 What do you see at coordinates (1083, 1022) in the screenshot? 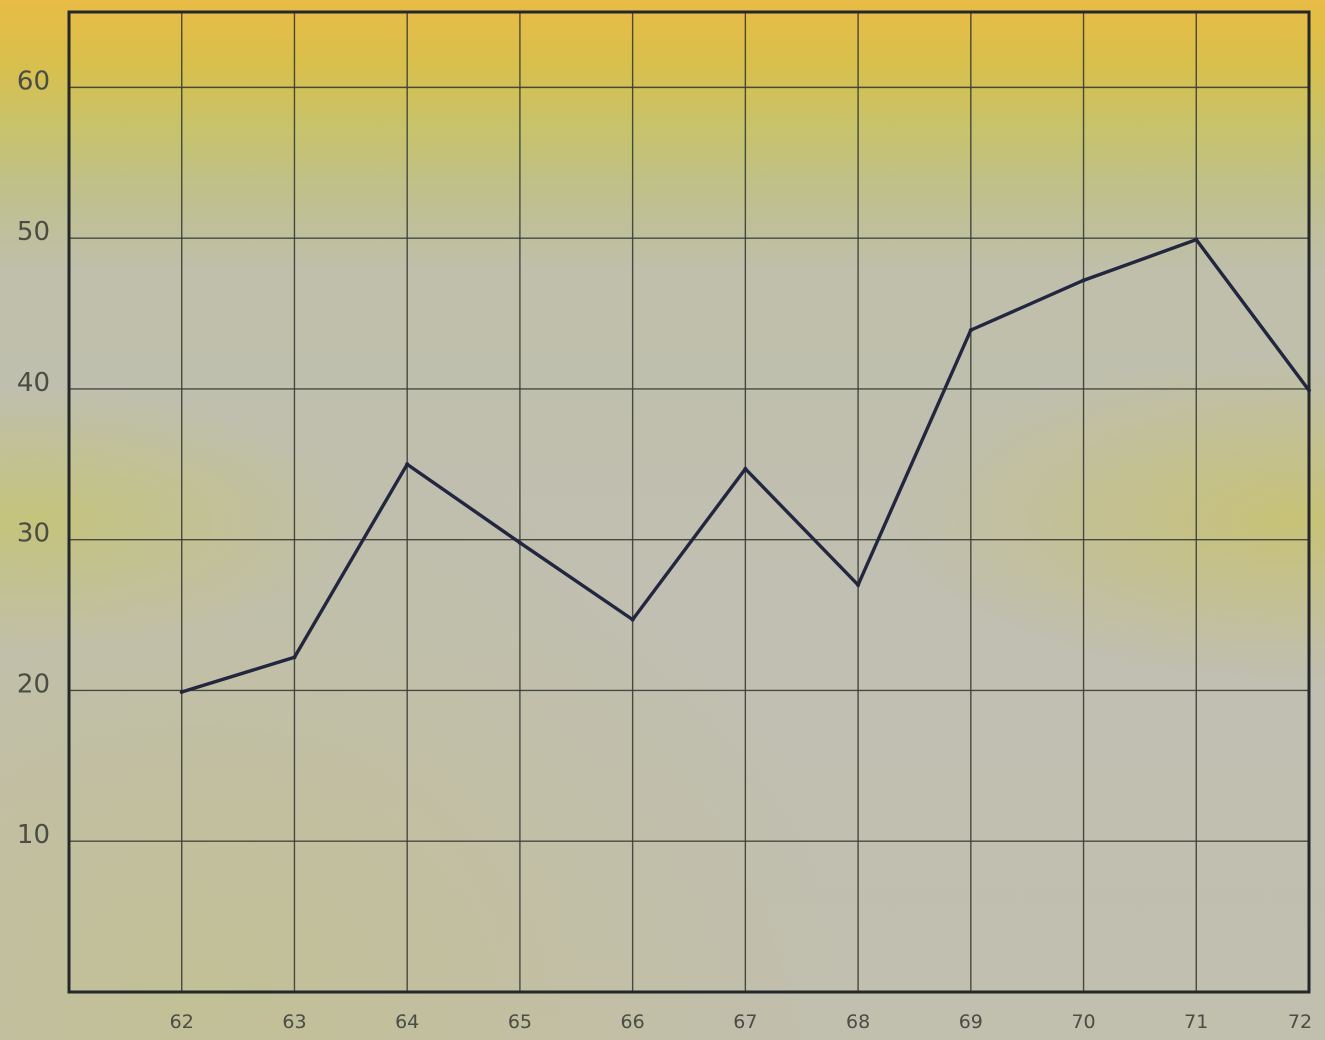
I see `x-tick-label: 70` at bounding box center [1083, 1022].